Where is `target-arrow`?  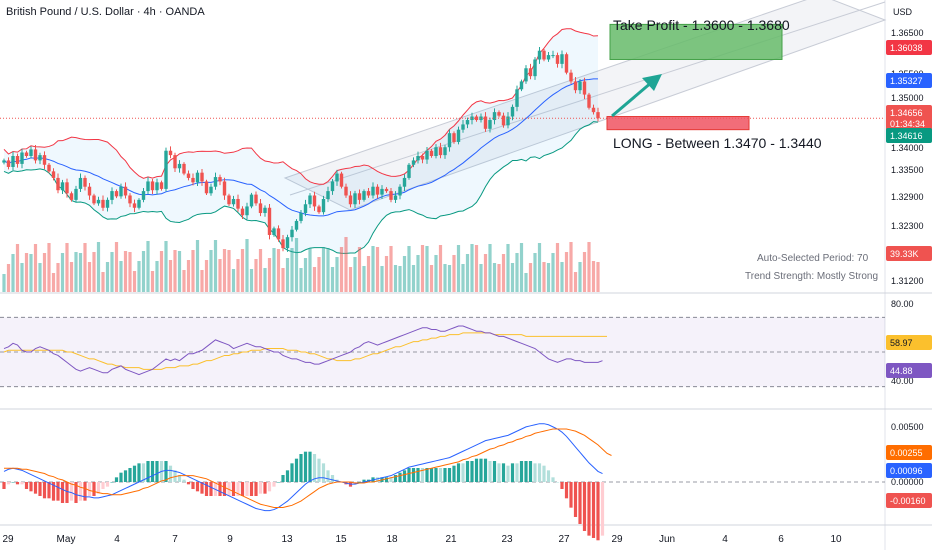
target-arrow is located at coordinates (632, 99).